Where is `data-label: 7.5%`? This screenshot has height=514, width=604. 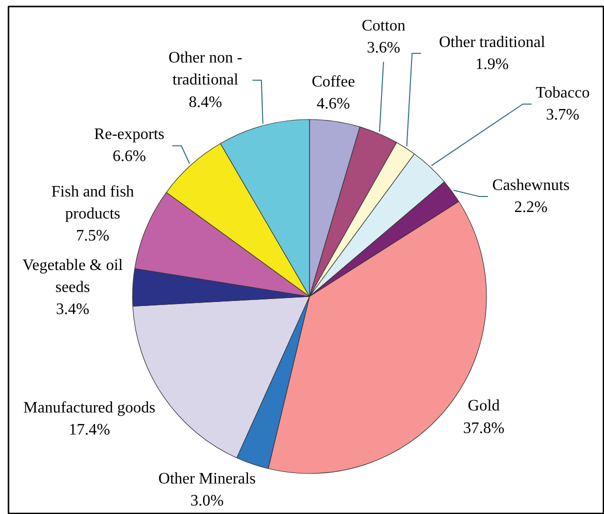 data-label: 7.5% is located at coordinates (93, 235).